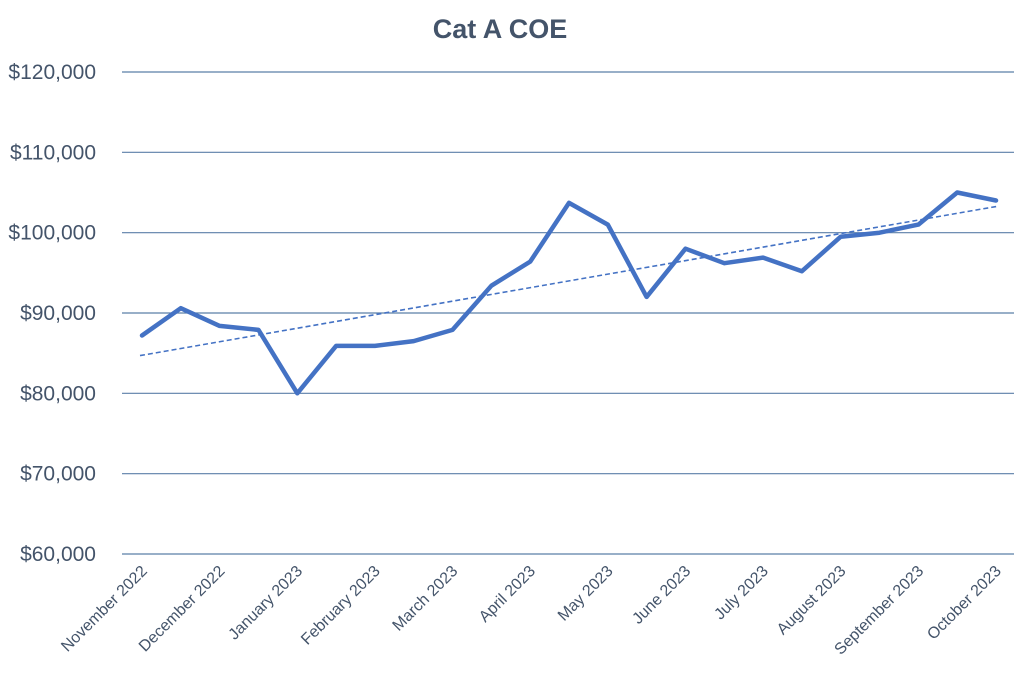 The width and height of the screenshot is (1024, 683). What do you see at coordinates (741, 593) in the screenshot?
I see `x-tick-label: July 2023` at bounding box center [741, 593].